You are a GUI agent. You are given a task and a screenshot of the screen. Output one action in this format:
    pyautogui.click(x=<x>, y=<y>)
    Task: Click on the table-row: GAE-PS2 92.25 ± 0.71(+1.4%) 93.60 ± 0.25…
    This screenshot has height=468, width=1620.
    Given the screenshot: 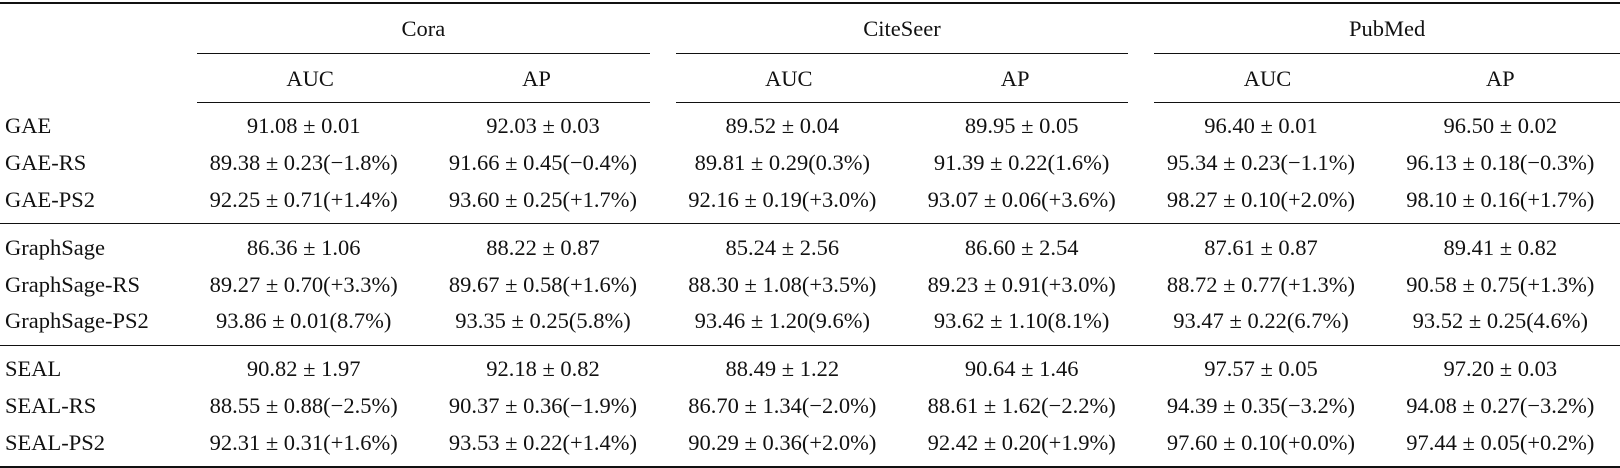 What is the action you would take?
    pyautogui.click(x=810, y=203)
    